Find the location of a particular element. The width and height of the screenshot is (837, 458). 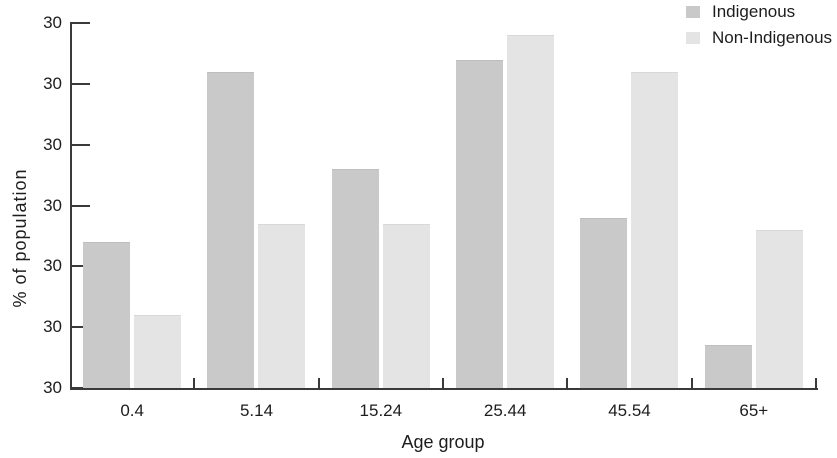

bar-non-indigenous-15.24 is located at coordinates (406, 305).